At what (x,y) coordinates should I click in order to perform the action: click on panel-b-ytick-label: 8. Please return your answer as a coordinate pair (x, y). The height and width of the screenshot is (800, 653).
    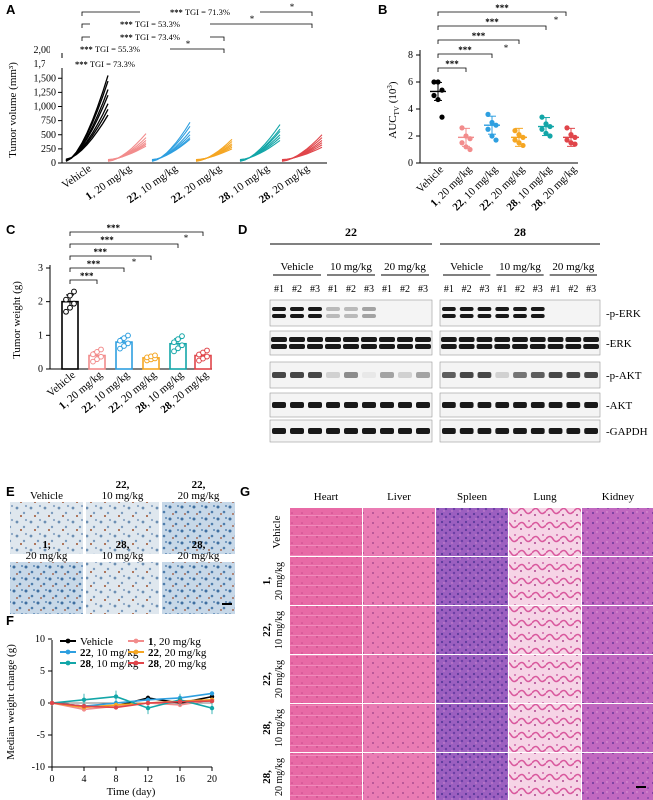
    Looking at the image, I should click on (410, 55).